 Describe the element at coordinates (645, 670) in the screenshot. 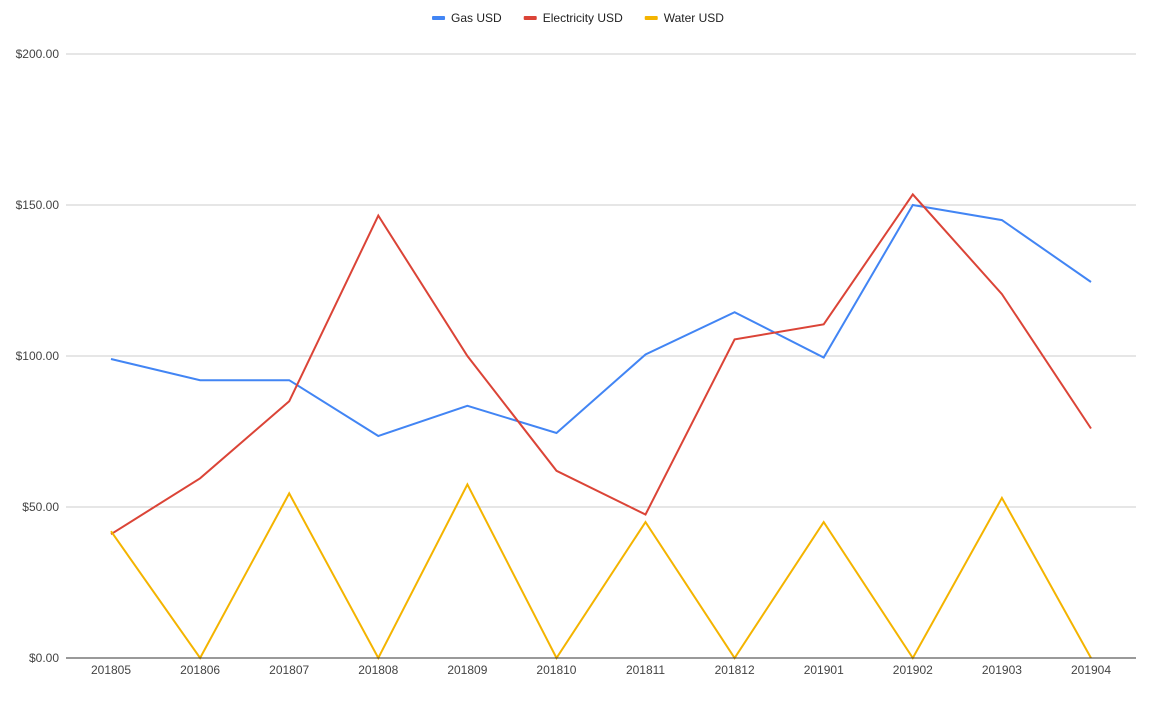

I see `x-tick-label: 201811` at that location.